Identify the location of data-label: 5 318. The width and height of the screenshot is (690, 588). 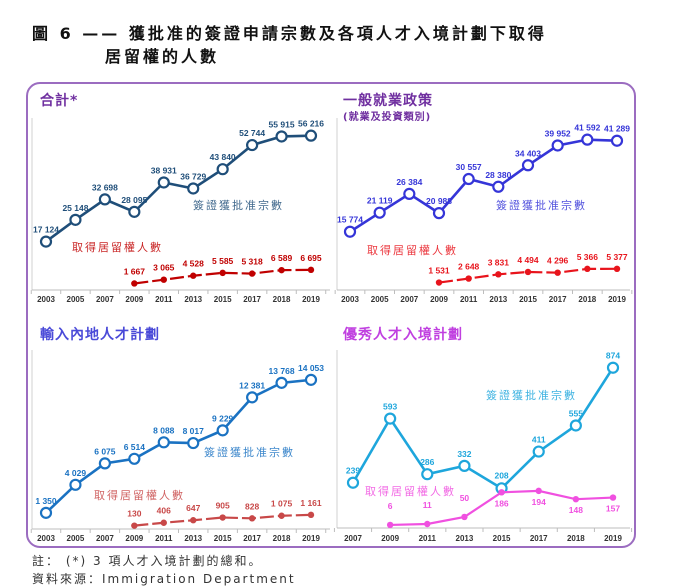
(252, 262).